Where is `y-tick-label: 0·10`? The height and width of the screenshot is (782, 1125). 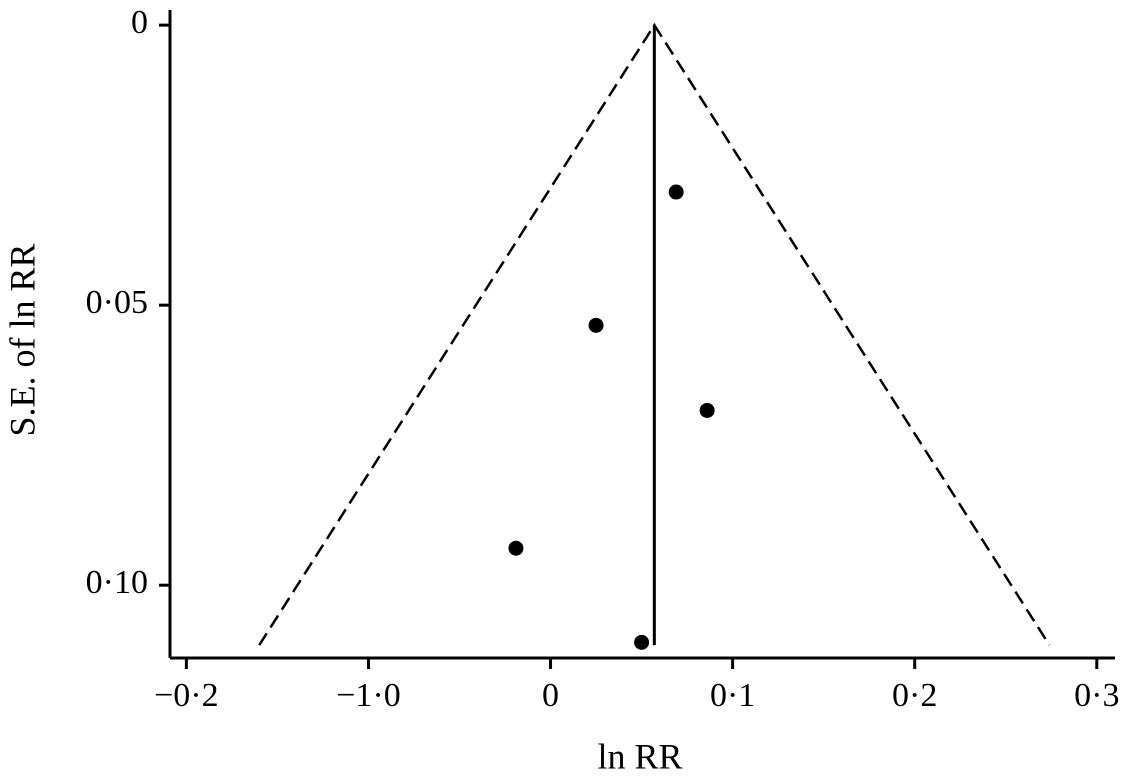
y-tick-label: 0·10 is located at coordinates (117, 582).